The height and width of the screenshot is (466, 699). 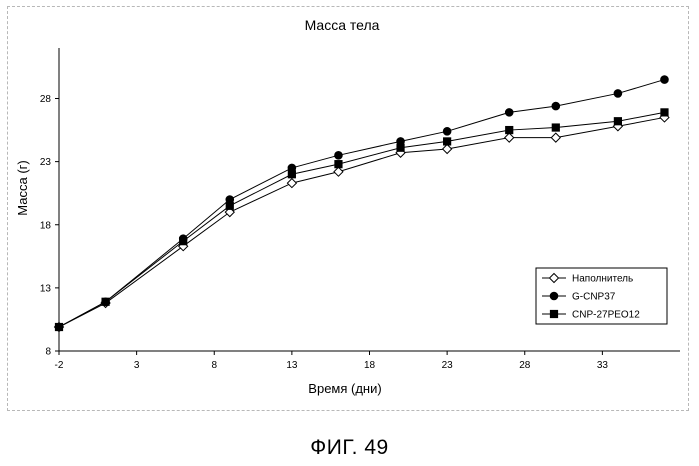 What do you see at coordinates (448, 365) in the screenshot?
I see `x-tick-label: 23` at bounding box center [448, 365].